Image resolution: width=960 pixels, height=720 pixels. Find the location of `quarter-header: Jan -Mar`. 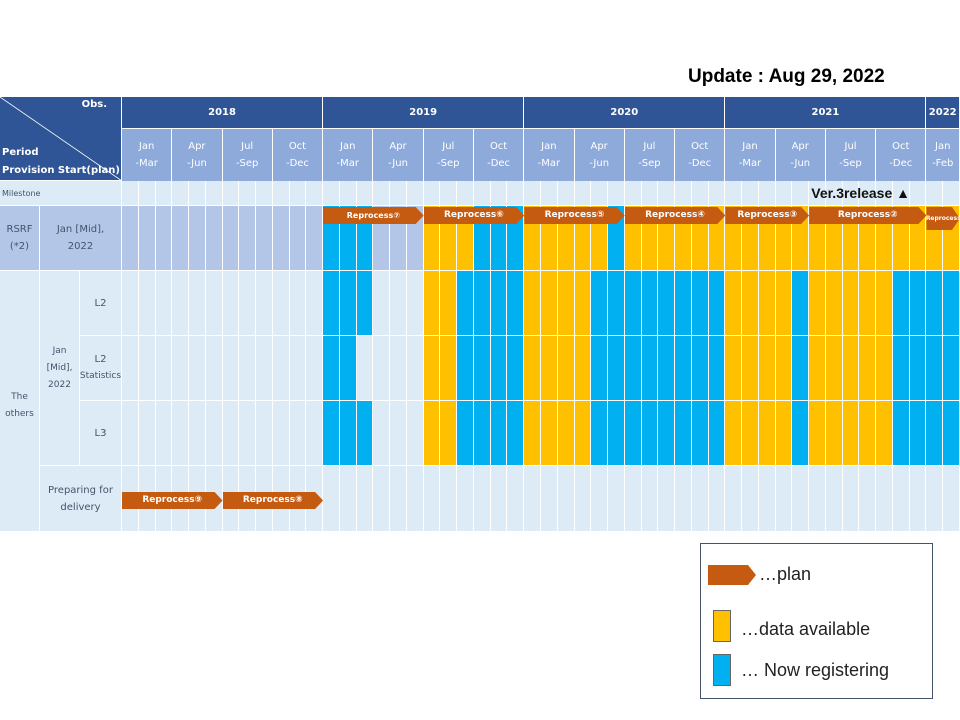

quarter-header: Jan -Mar is located at coordinates (147, 155).